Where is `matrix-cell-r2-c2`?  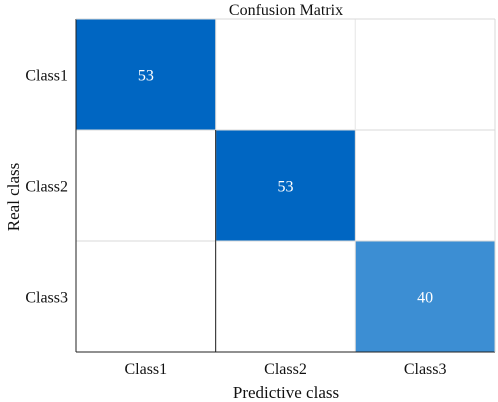
matrix-cell-r2-c2 is located at coordinates (285, 185).